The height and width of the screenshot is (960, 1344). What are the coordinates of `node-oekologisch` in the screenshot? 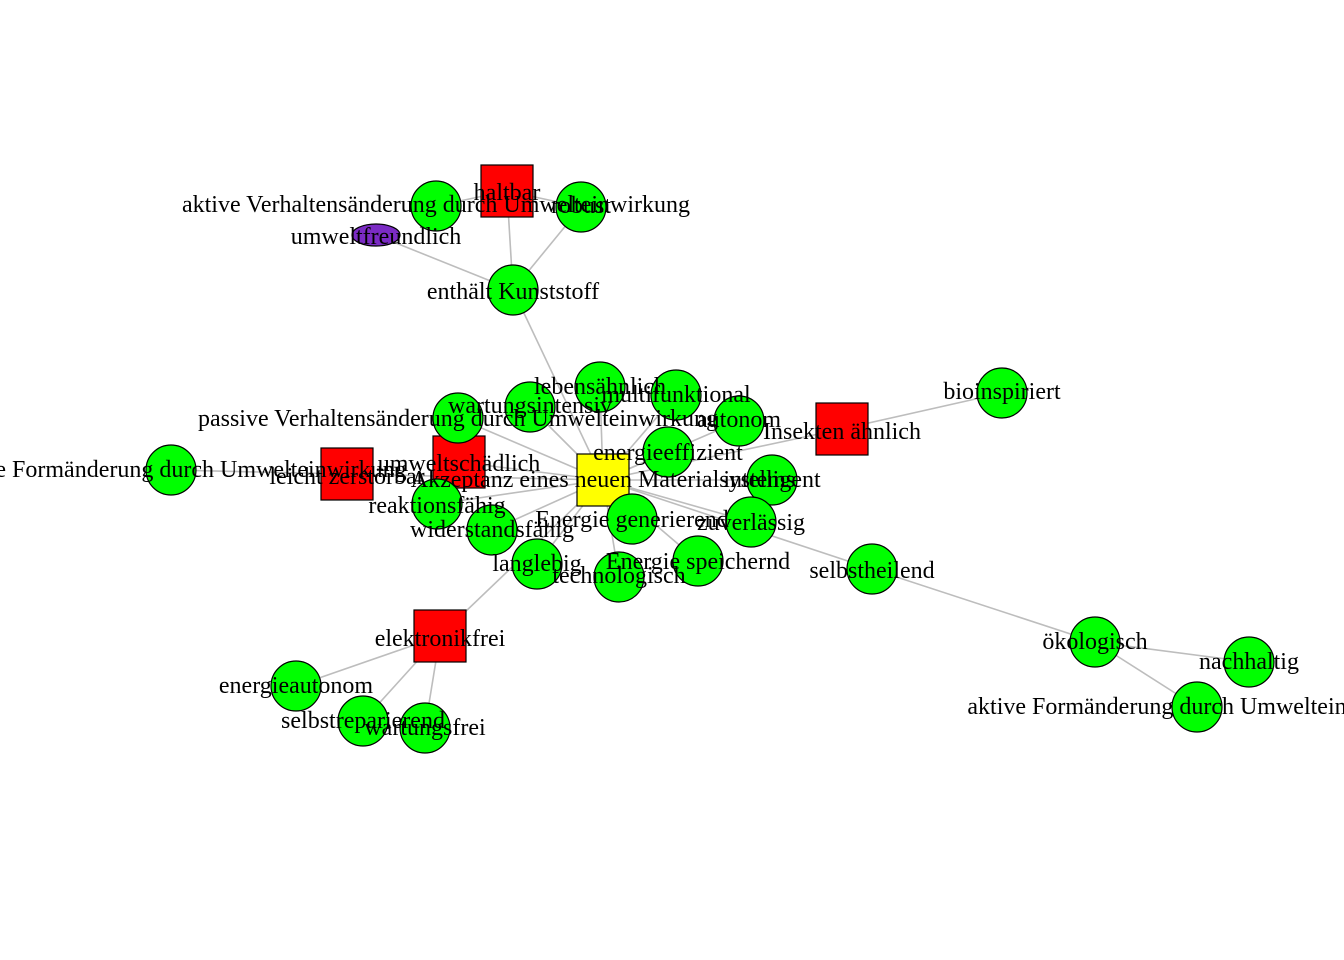 It's located at (1095, 642).